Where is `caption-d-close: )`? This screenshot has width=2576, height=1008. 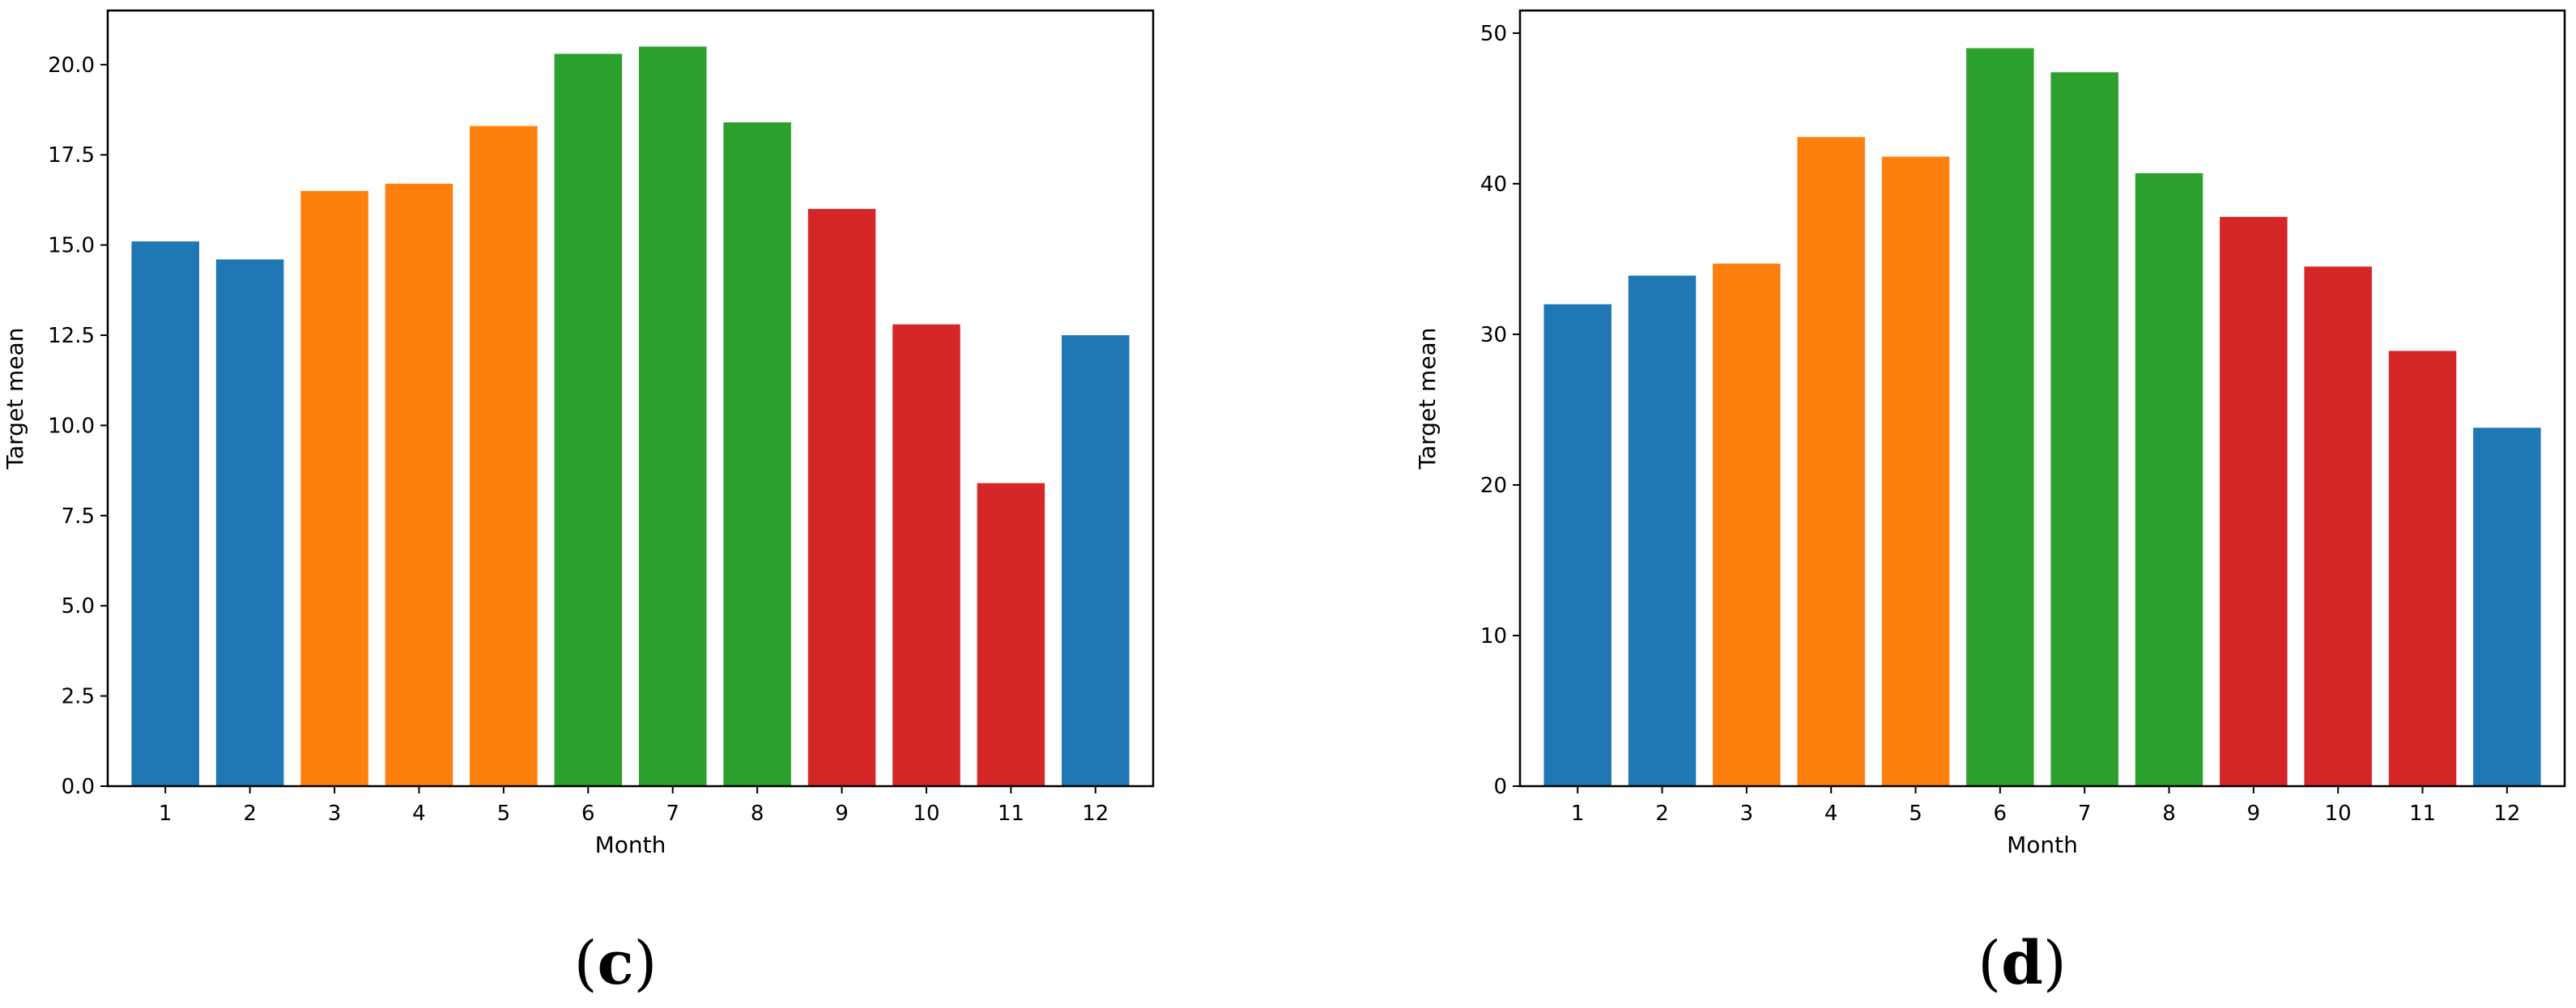 caption-d-close: ) is located at coordinates (2055, 964).